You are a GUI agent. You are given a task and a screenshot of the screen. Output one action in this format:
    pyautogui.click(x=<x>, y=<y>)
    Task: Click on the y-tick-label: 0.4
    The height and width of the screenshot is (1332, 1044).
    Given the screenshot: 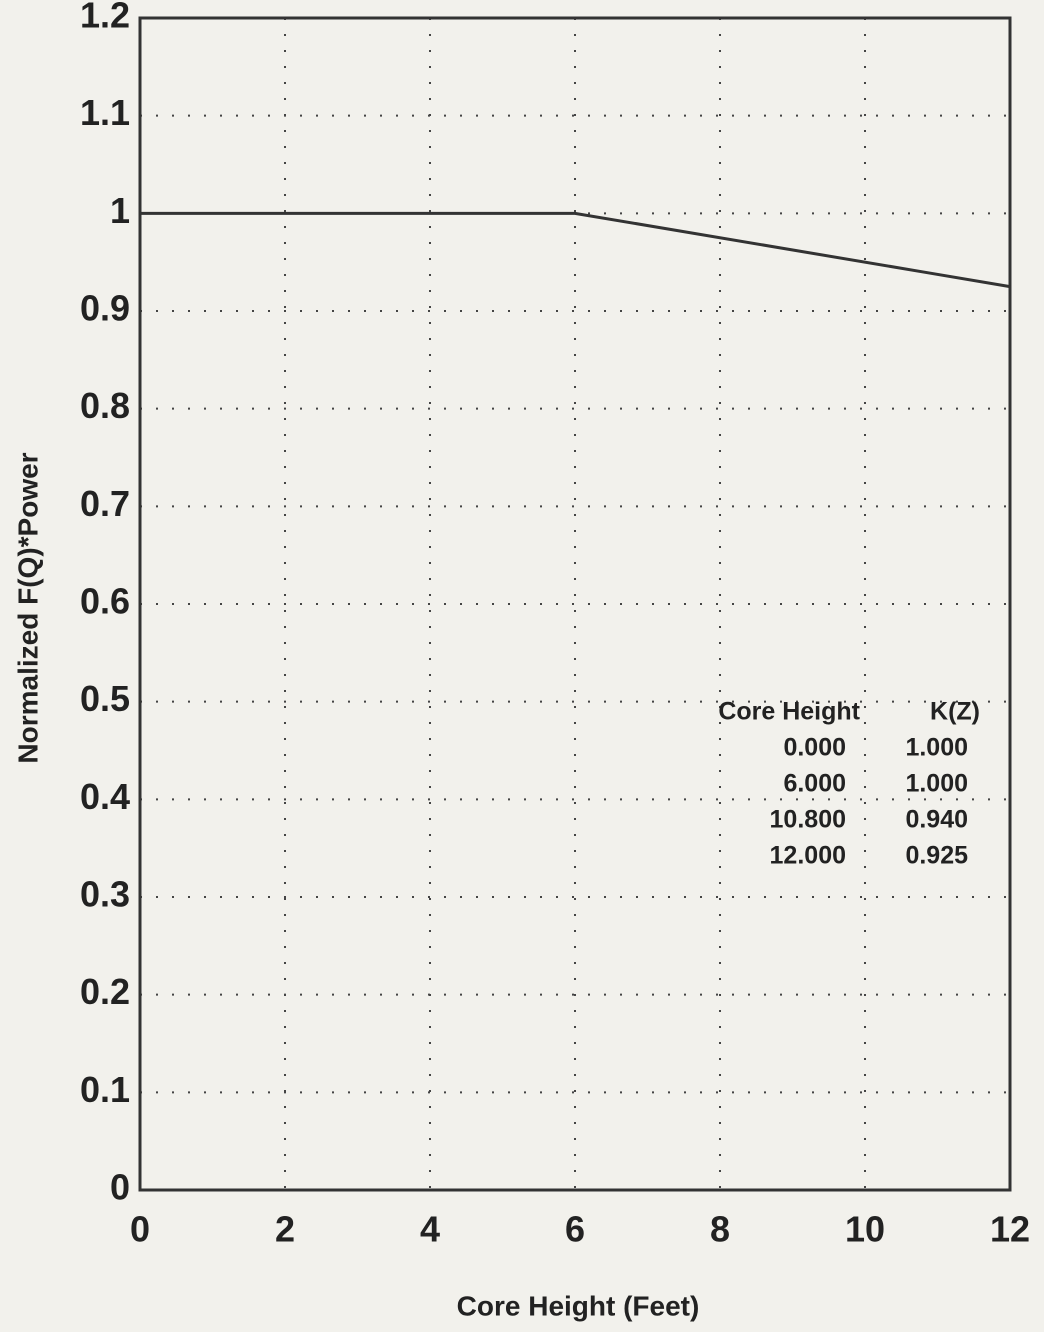 What is the action you would take?
    pyautogui.click(x=105, y=796)
    